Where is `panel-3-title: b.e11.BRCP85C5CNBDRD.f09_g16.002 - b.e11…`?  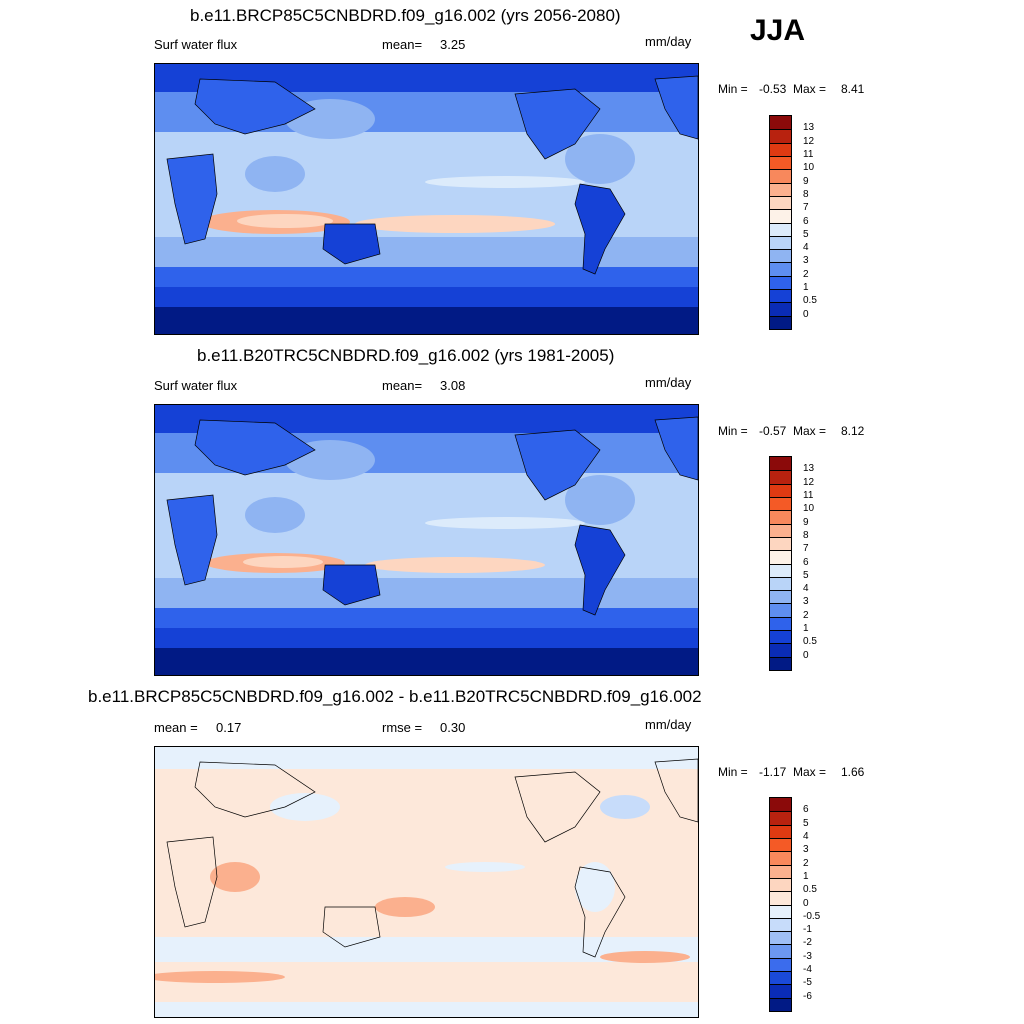
panel-3-title: b.e11.BRCP85C5CNBDRD.f09_g16.002 - b.e11… is located at coordinates (395, 696).